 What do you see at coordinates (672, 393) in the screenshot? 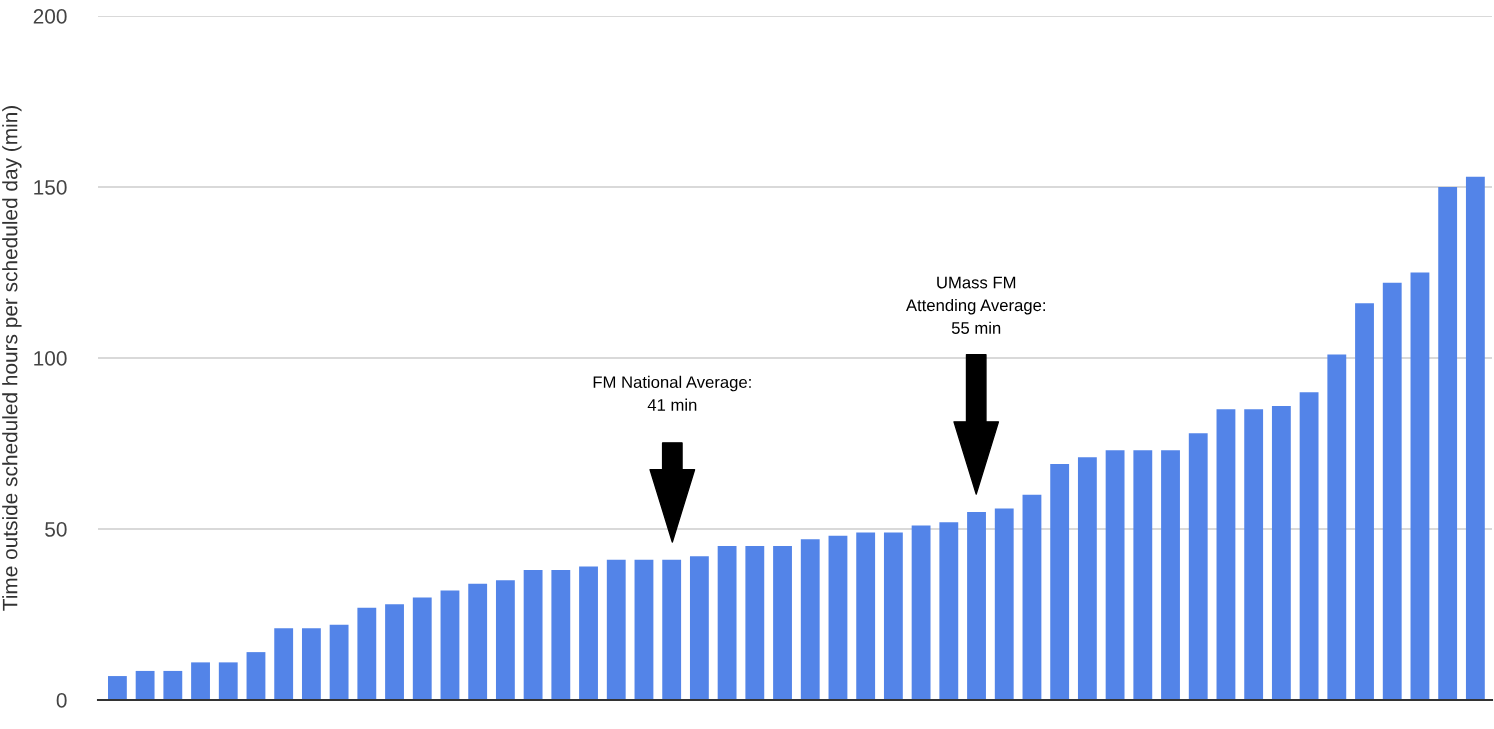
I see `annotation: FM National Average: 41 min` at bounding box center [672, 393].